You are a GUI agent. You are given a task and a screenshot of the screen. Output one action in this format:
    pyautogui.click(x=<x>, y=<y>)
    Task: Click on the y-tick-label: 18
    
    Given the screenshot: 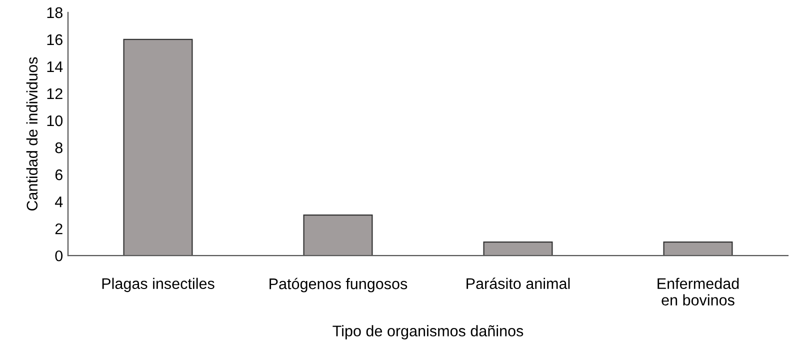 What is the action you would take?
    pyautogui.click(x=54, y=12)
    